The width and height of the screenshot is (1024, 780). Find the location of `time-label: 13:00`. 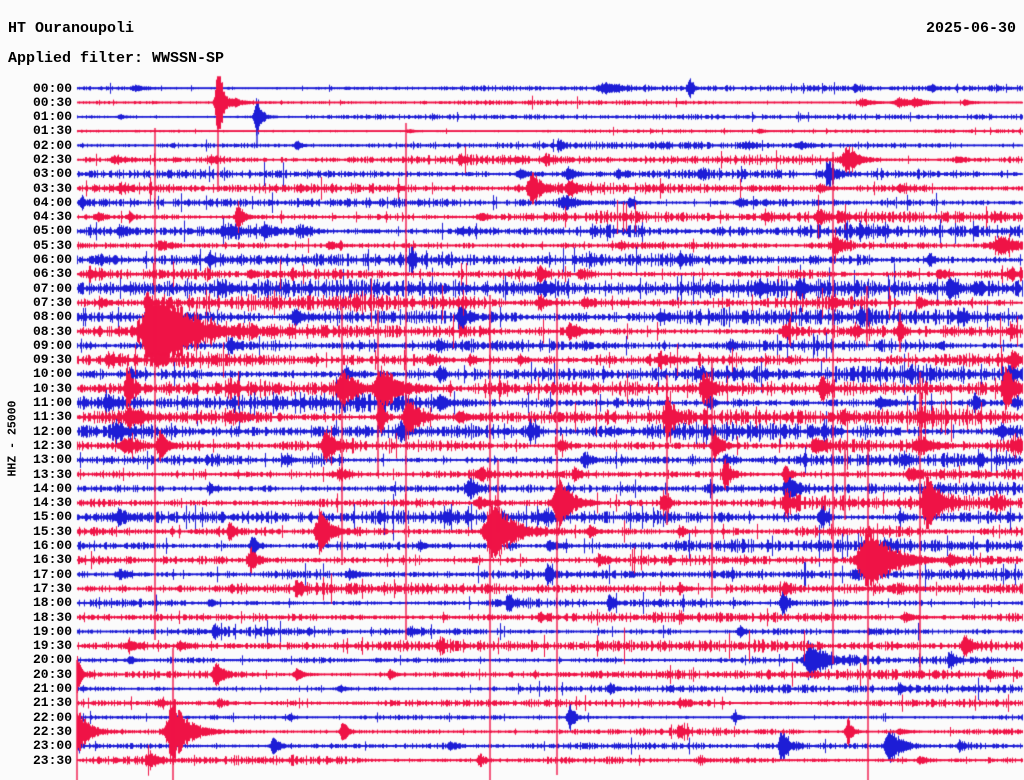

time-label: 13:00 is located at coordinates (52, 460).